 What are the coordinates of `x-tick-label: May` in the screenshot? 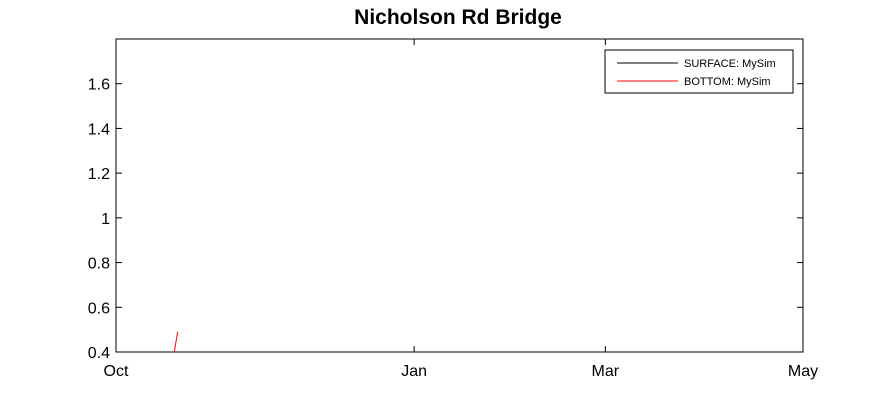 It's located at (803, 371).